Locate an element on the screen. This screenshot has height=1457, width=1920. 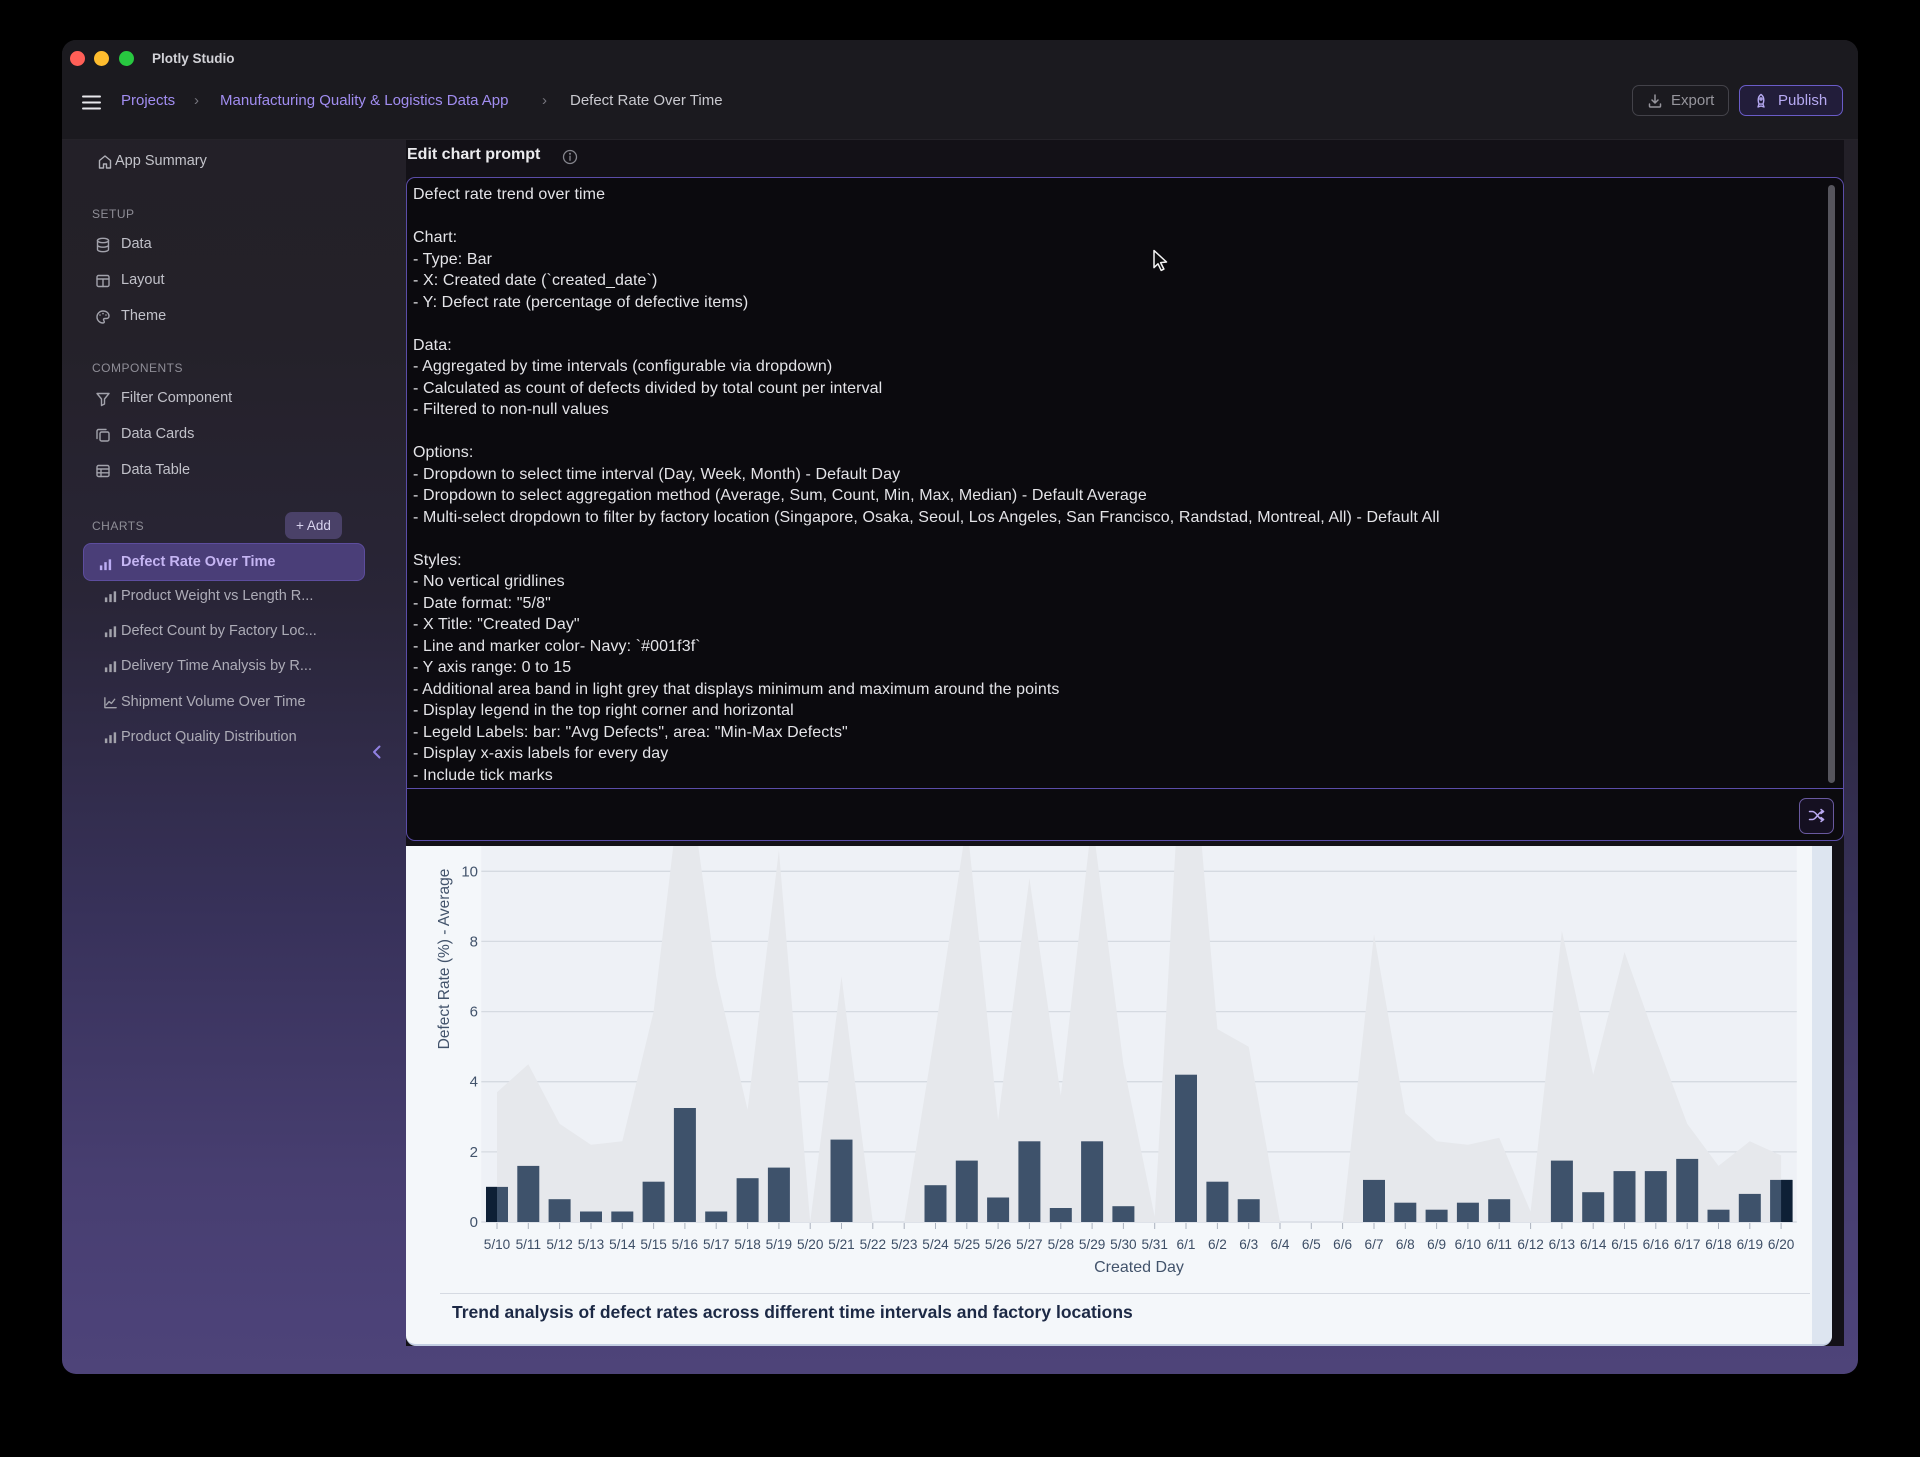
svg-text: 5/17 is located at coordinates (716, 1244).